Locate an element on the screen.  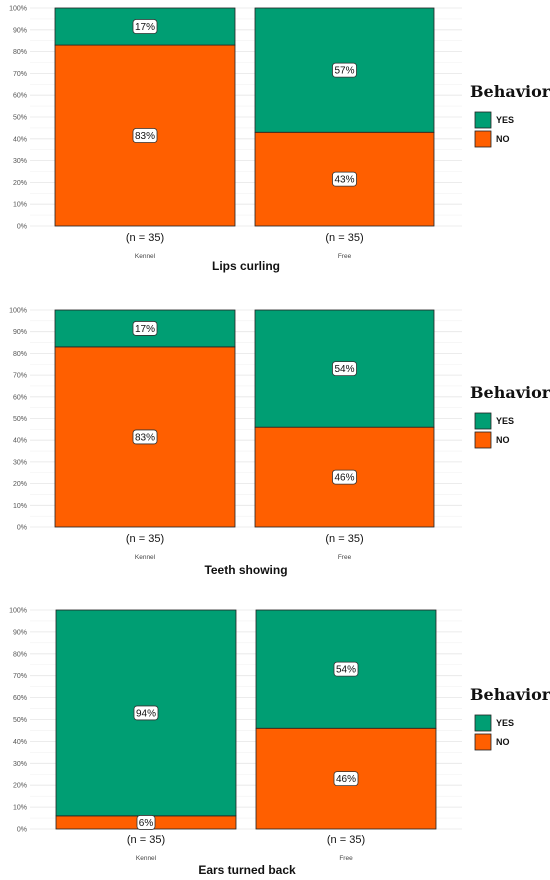
data-label-yes-free: 57% is located at coordinates (344, 71).